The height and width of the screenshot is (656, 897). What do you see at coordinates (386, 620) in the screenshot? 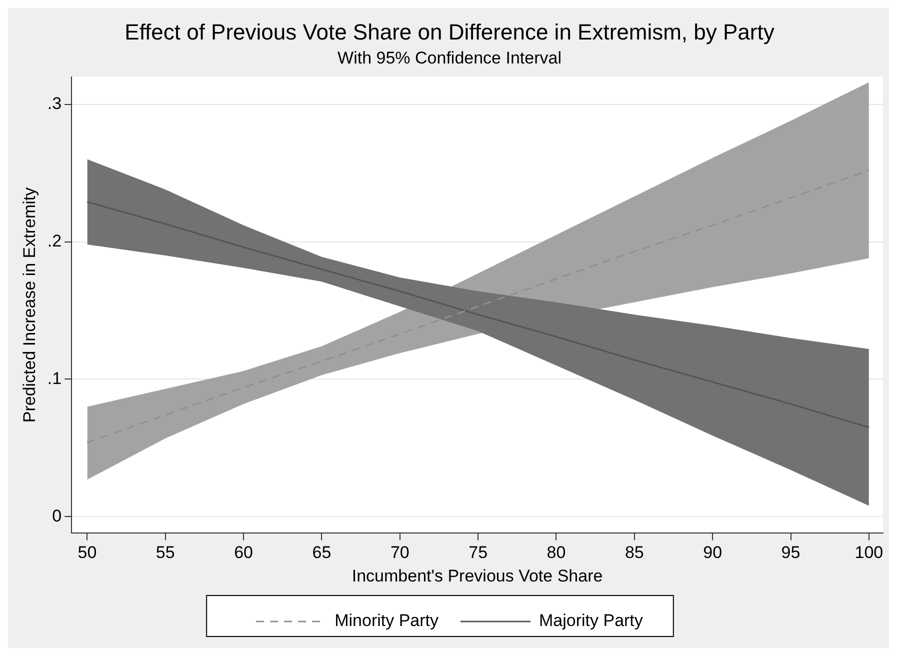
I see `legend-label: Minority Party` at bounding box center [386, 620].